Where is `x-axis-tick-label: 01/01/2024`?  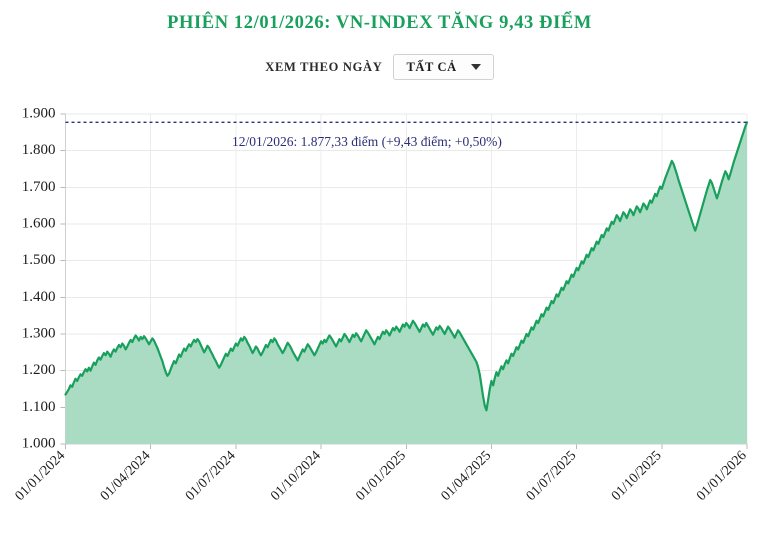
x-axis-tick-label: 01/01/2024 is located at coordinates (41, 476).